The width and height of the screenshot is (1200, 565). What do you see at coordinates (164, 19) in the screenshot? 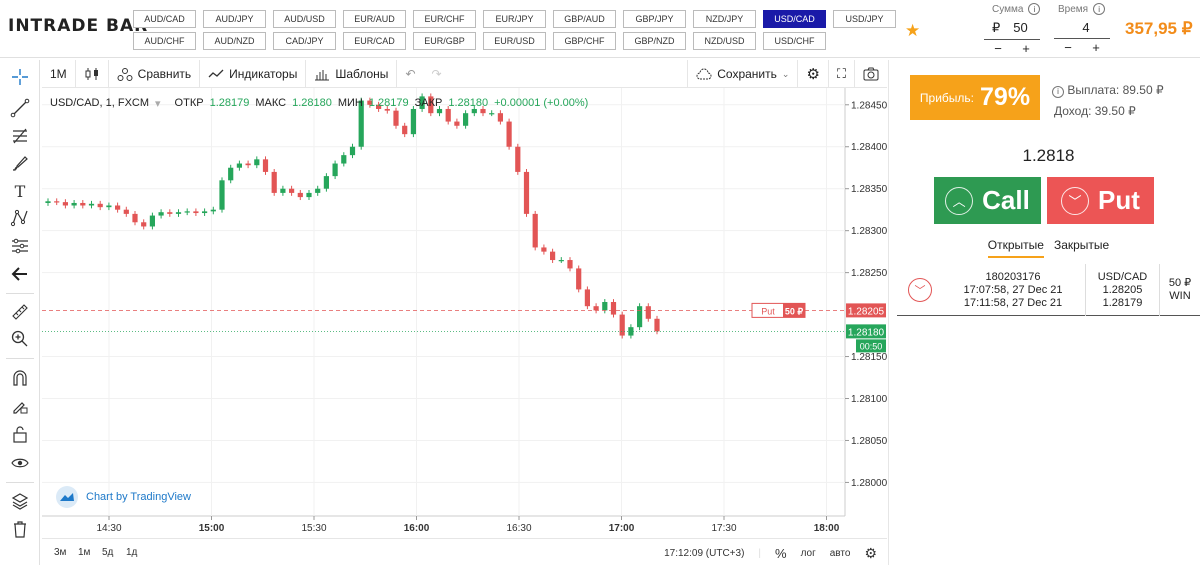
I see `pair-button: AUD/CAD` at bounding box center [164, 19].